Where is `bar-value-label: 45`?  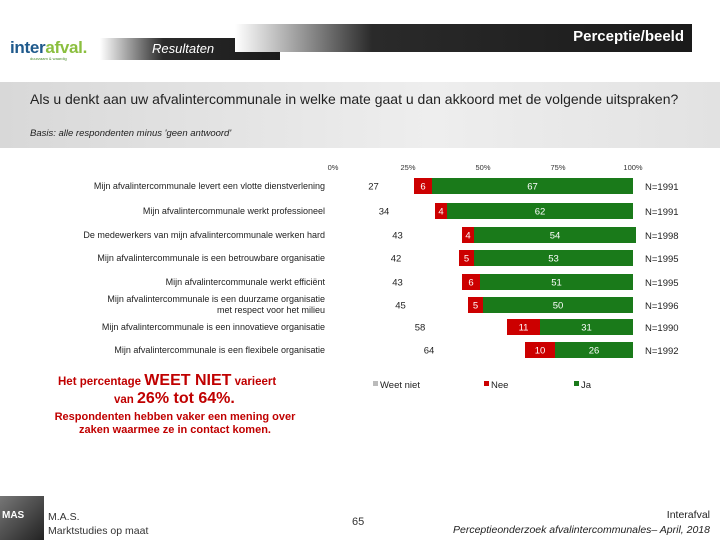
bar-value-label: 45 is located at coordinates (400, 306).